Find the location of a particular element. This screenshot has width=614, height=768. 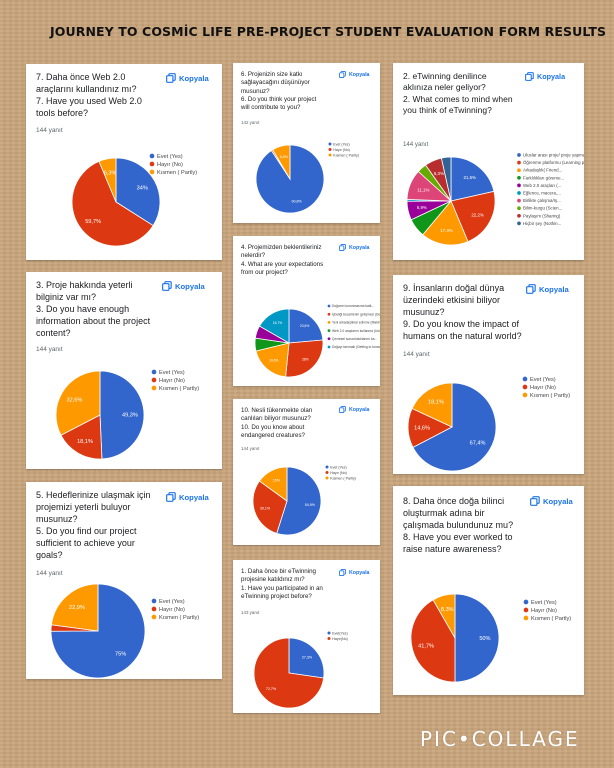

question-line: bilginiz var mı? is located at coordinates (66, 296).